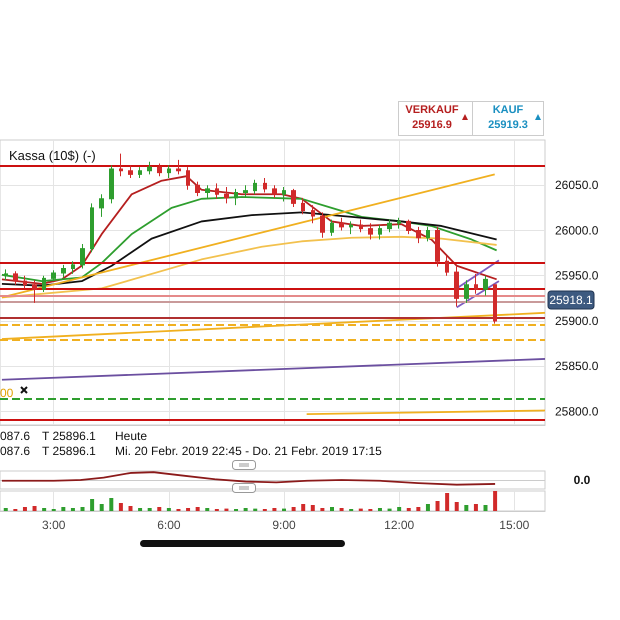 This screenshot has height=620, width=620. Describe the element at coordinates (577, 185) in the screenshot. I see `y-tick-label: 26050.0` at that location.